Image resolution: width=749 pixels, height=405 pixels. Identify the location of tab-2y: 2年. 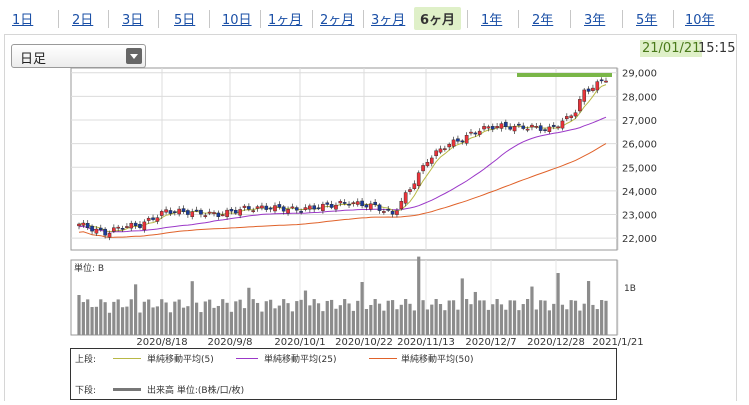
(543, 20).